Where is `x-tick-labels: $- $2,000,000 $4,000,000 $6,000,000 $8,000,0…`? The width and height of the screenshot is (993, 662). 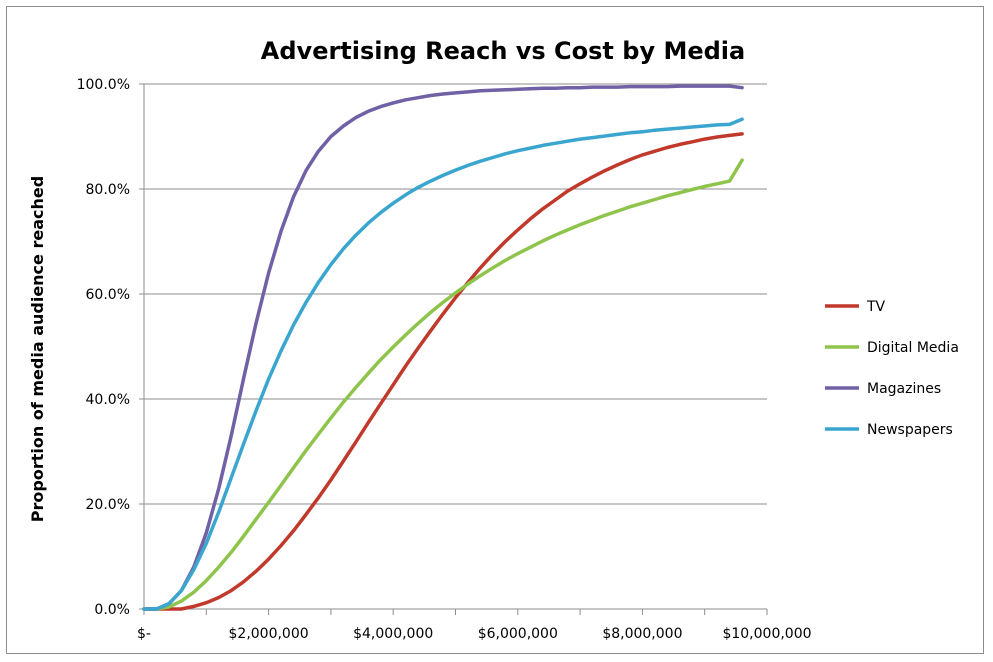 x-tick-labels: $- $2,000,000 $4,000,000 $6,000,000 $8,000,0… is located at coordinates (474, 634).